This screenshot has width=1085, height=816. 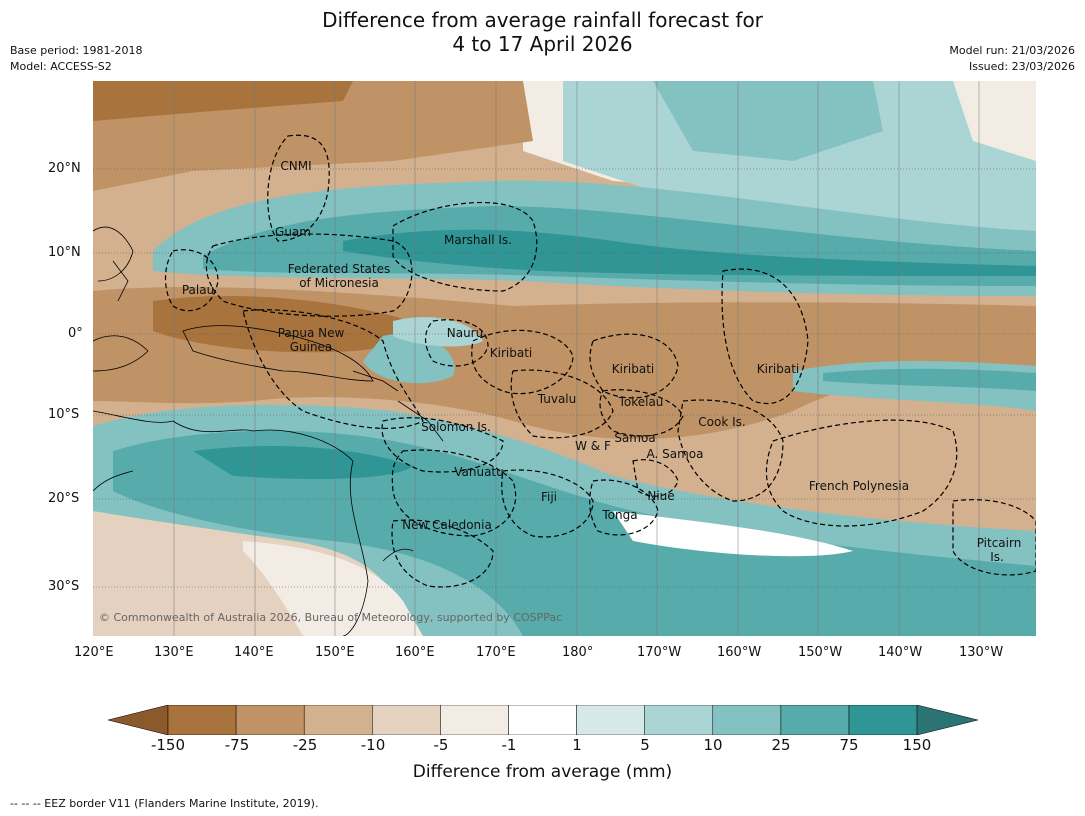 I want to click on eez-fiji, so click(x=547, y=503).